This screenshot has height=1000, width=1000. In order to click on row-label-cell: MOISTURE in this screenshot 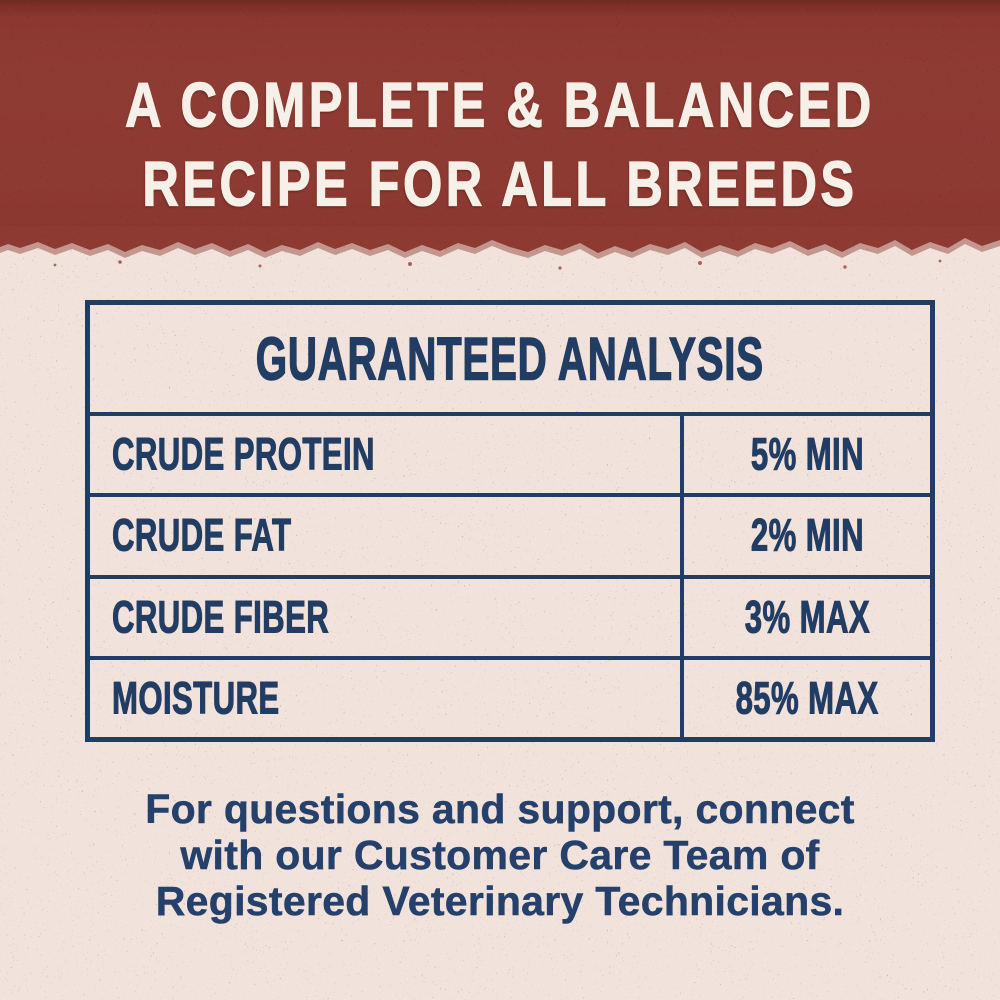, I will do `click(385, 698)`.